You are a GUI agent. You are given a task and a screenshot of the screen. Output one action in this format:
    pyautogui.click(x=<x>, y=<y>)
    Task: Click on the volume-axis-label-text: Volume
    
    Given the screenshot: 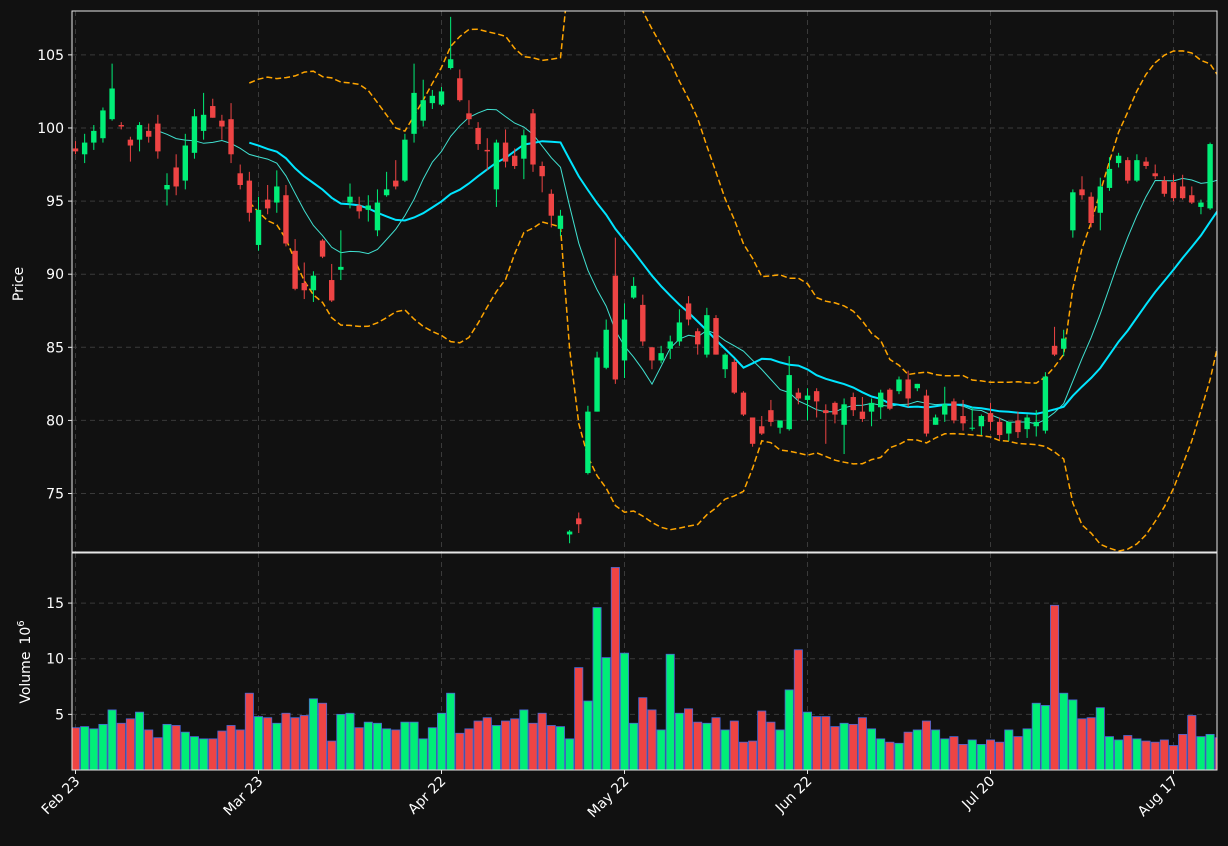 What is the action you would take?
    pyautogui.click(x=26, y=678)
    